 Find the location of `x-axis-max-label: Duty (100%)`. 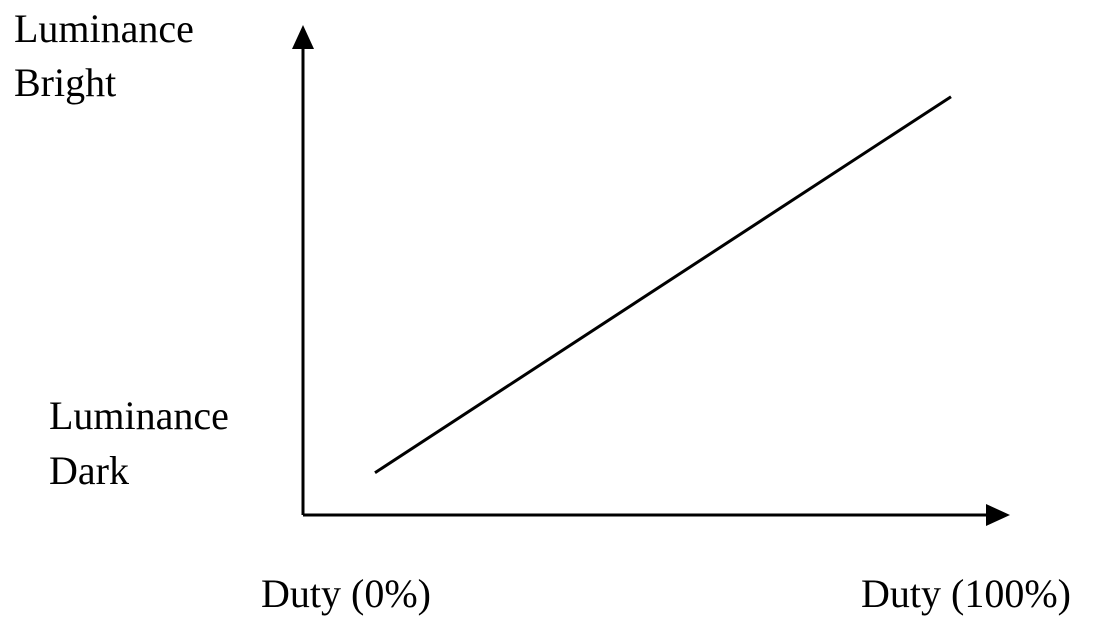

x-axis-max-label: Duty (100%) is located at coordinates (966, 593).